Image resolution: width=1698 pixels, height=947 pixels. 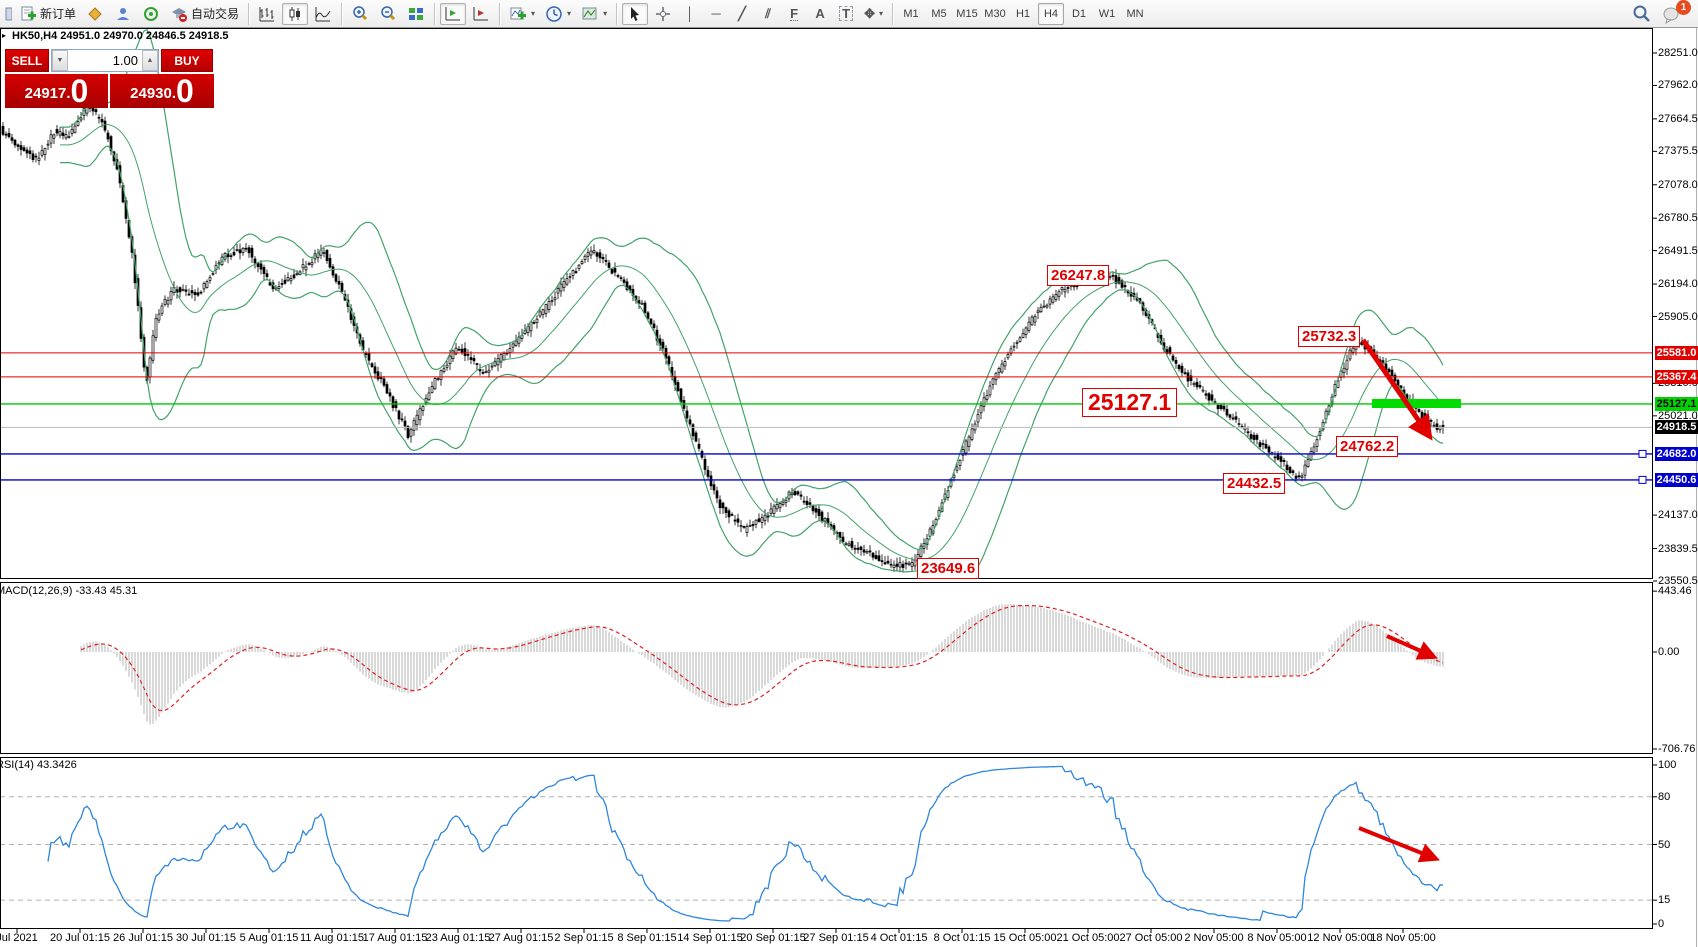 I want to click on volume-decrease-button: ▼, so click(x=60, y=60).